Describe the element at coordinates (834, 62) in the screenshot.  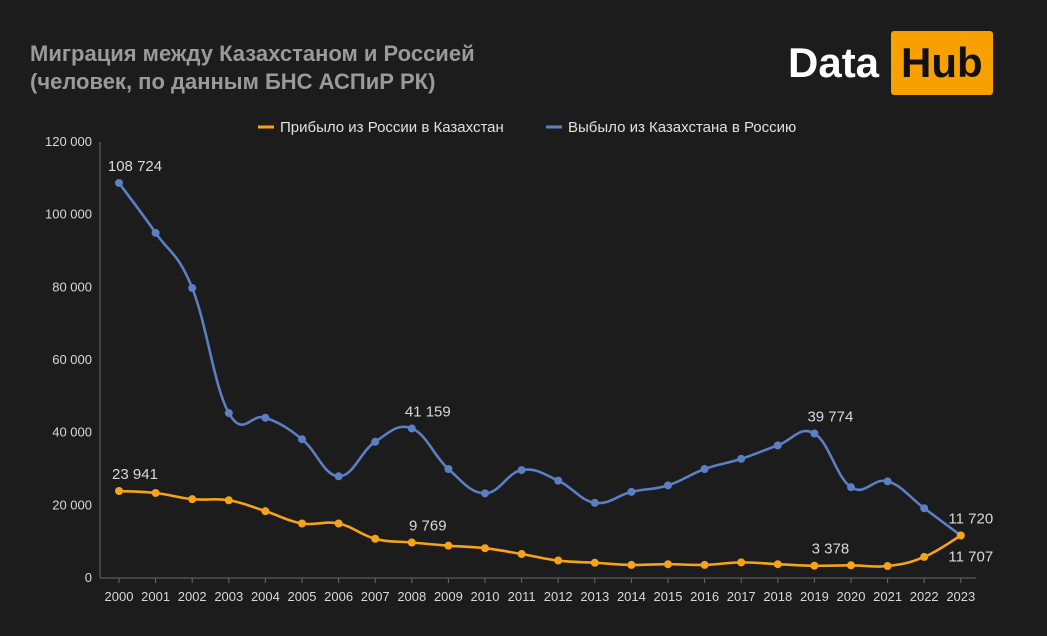
I see `logo-data-text: Data` at that location.